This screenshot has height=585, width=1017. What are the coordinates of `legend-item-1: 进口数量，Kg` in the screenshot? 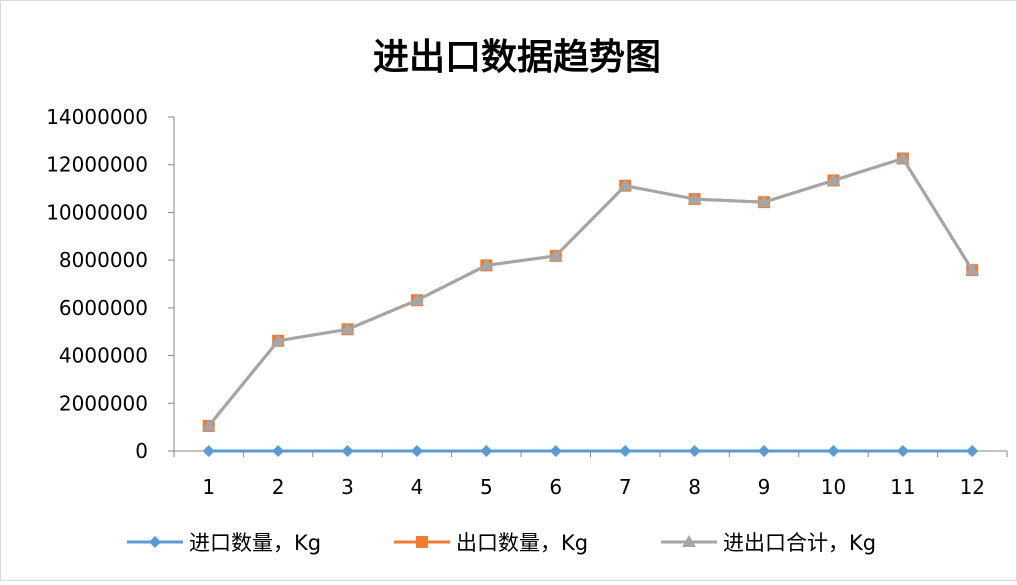 It's located at (224, 543).